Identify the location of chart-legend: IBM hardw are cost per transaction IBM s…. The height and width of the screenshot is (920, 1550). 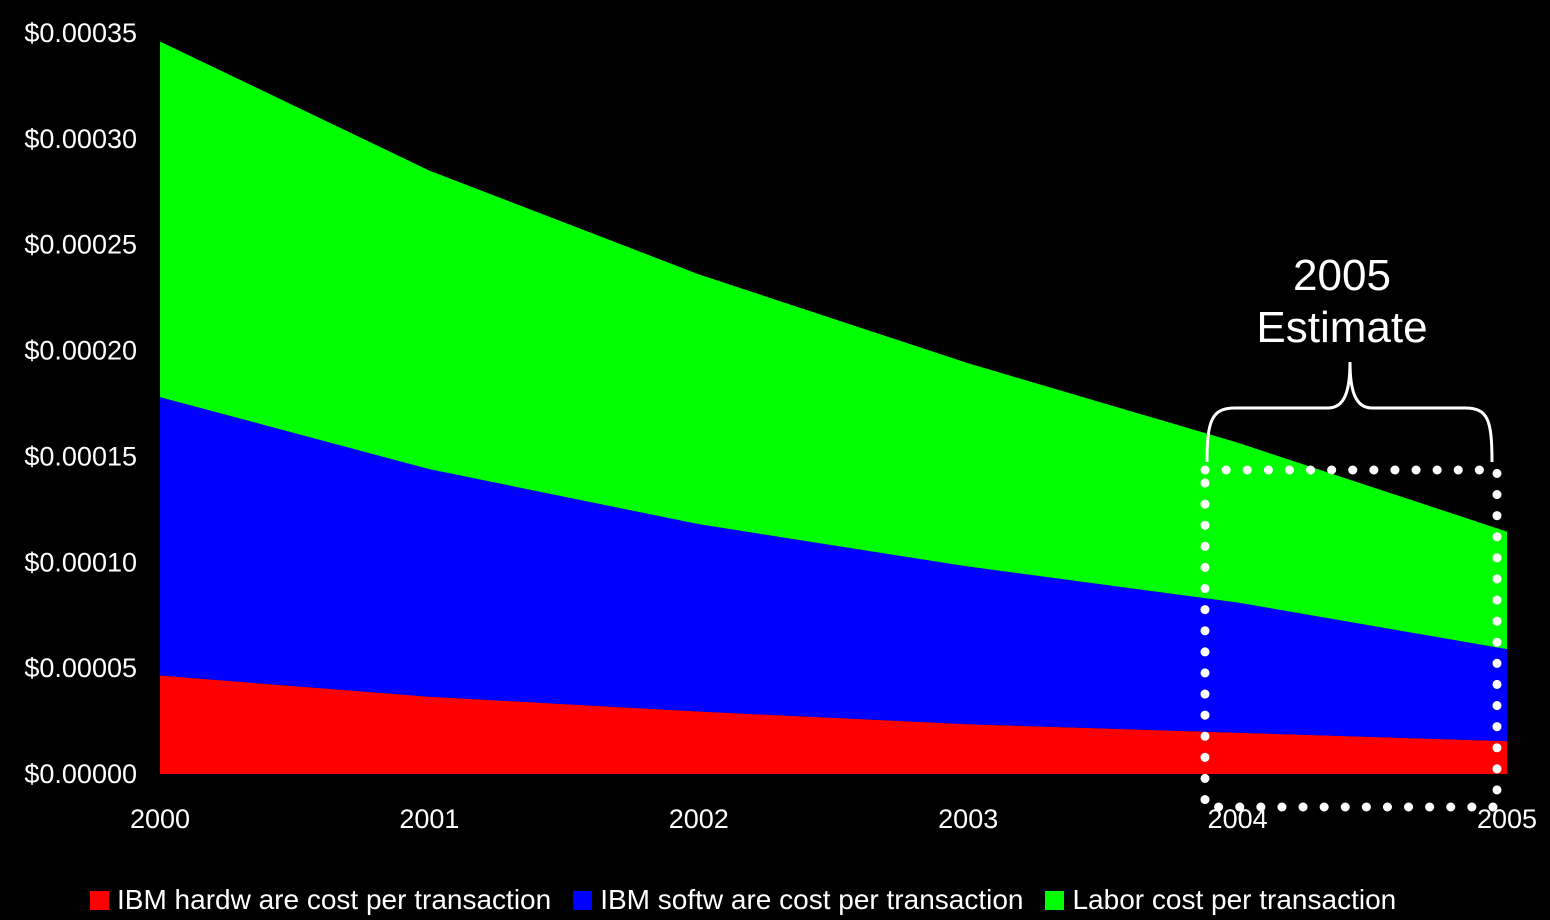
(754, 900).